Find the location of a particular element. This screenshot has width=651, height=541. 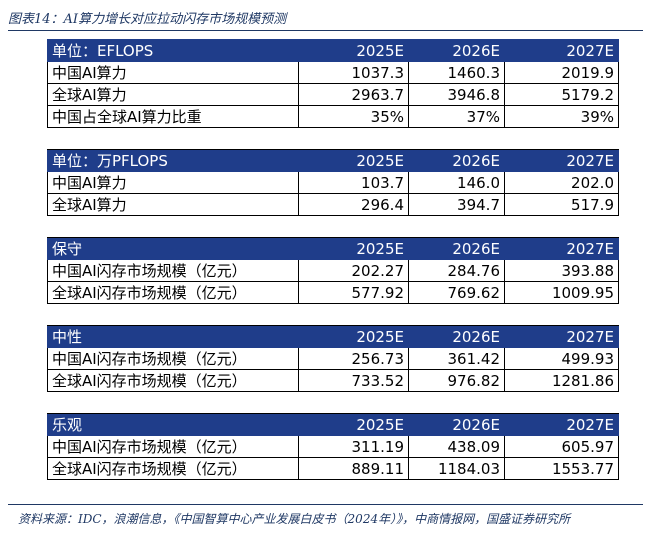

cell-value: 889.11 is located at coordinates (353, 468).